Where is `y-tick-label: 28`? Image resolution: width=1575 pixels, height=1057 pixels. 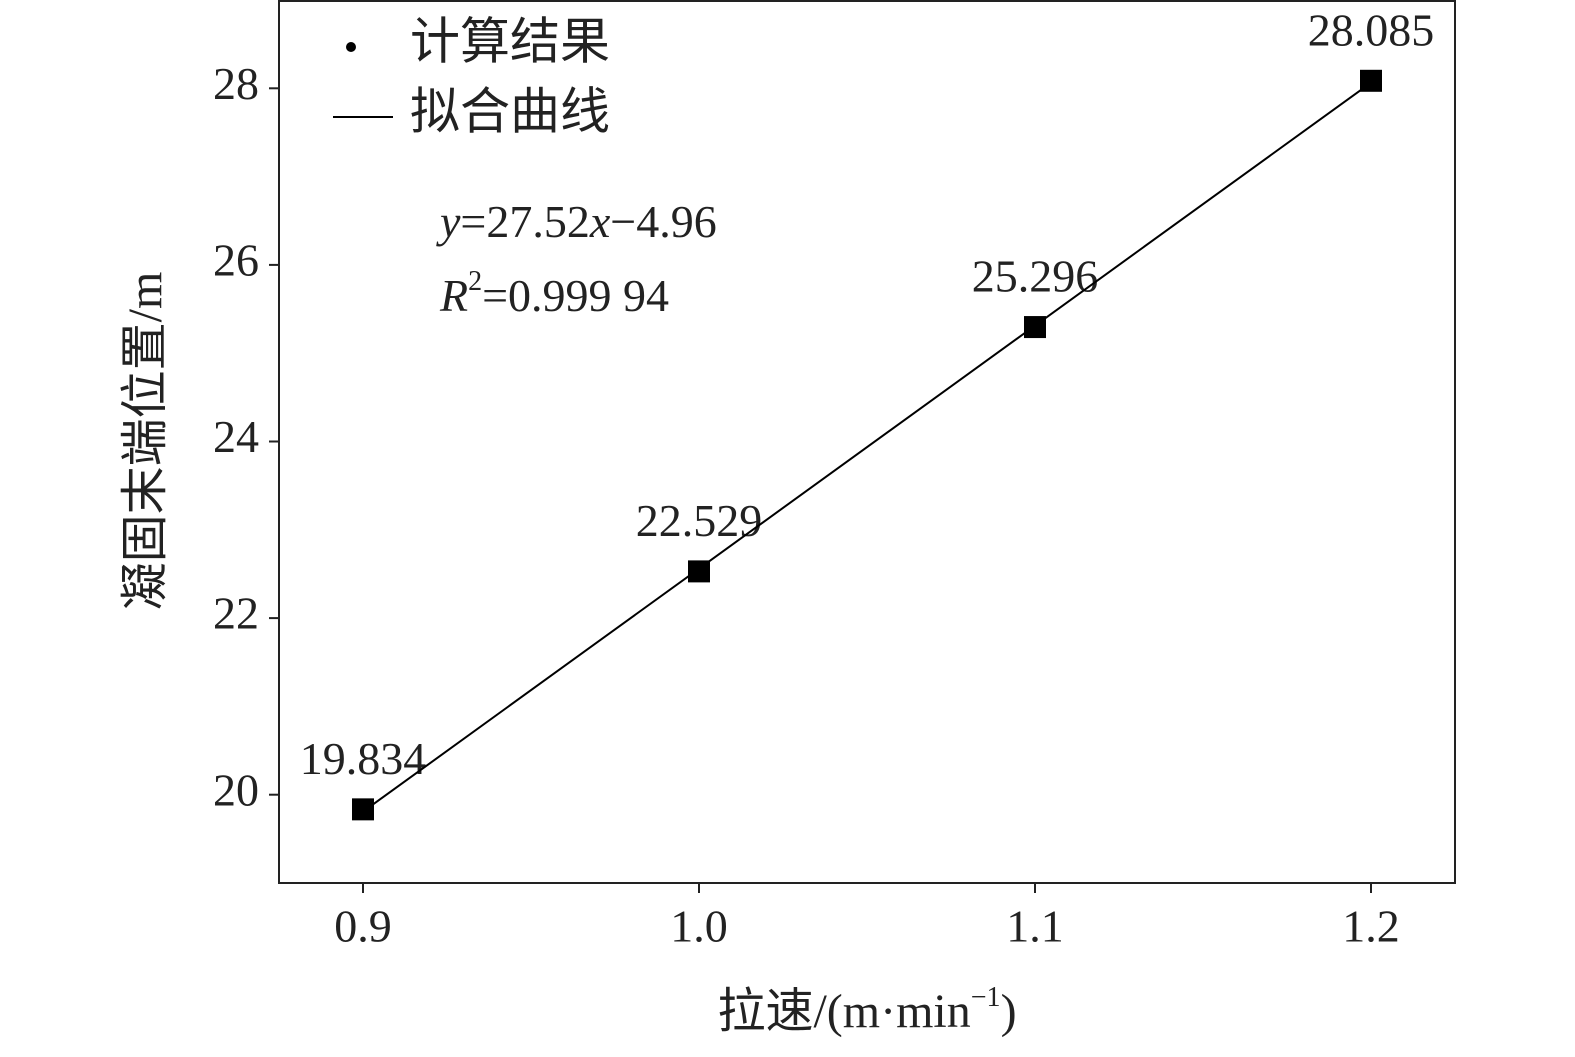 y-tick-label: 28 is located at coordinates (236, 83).